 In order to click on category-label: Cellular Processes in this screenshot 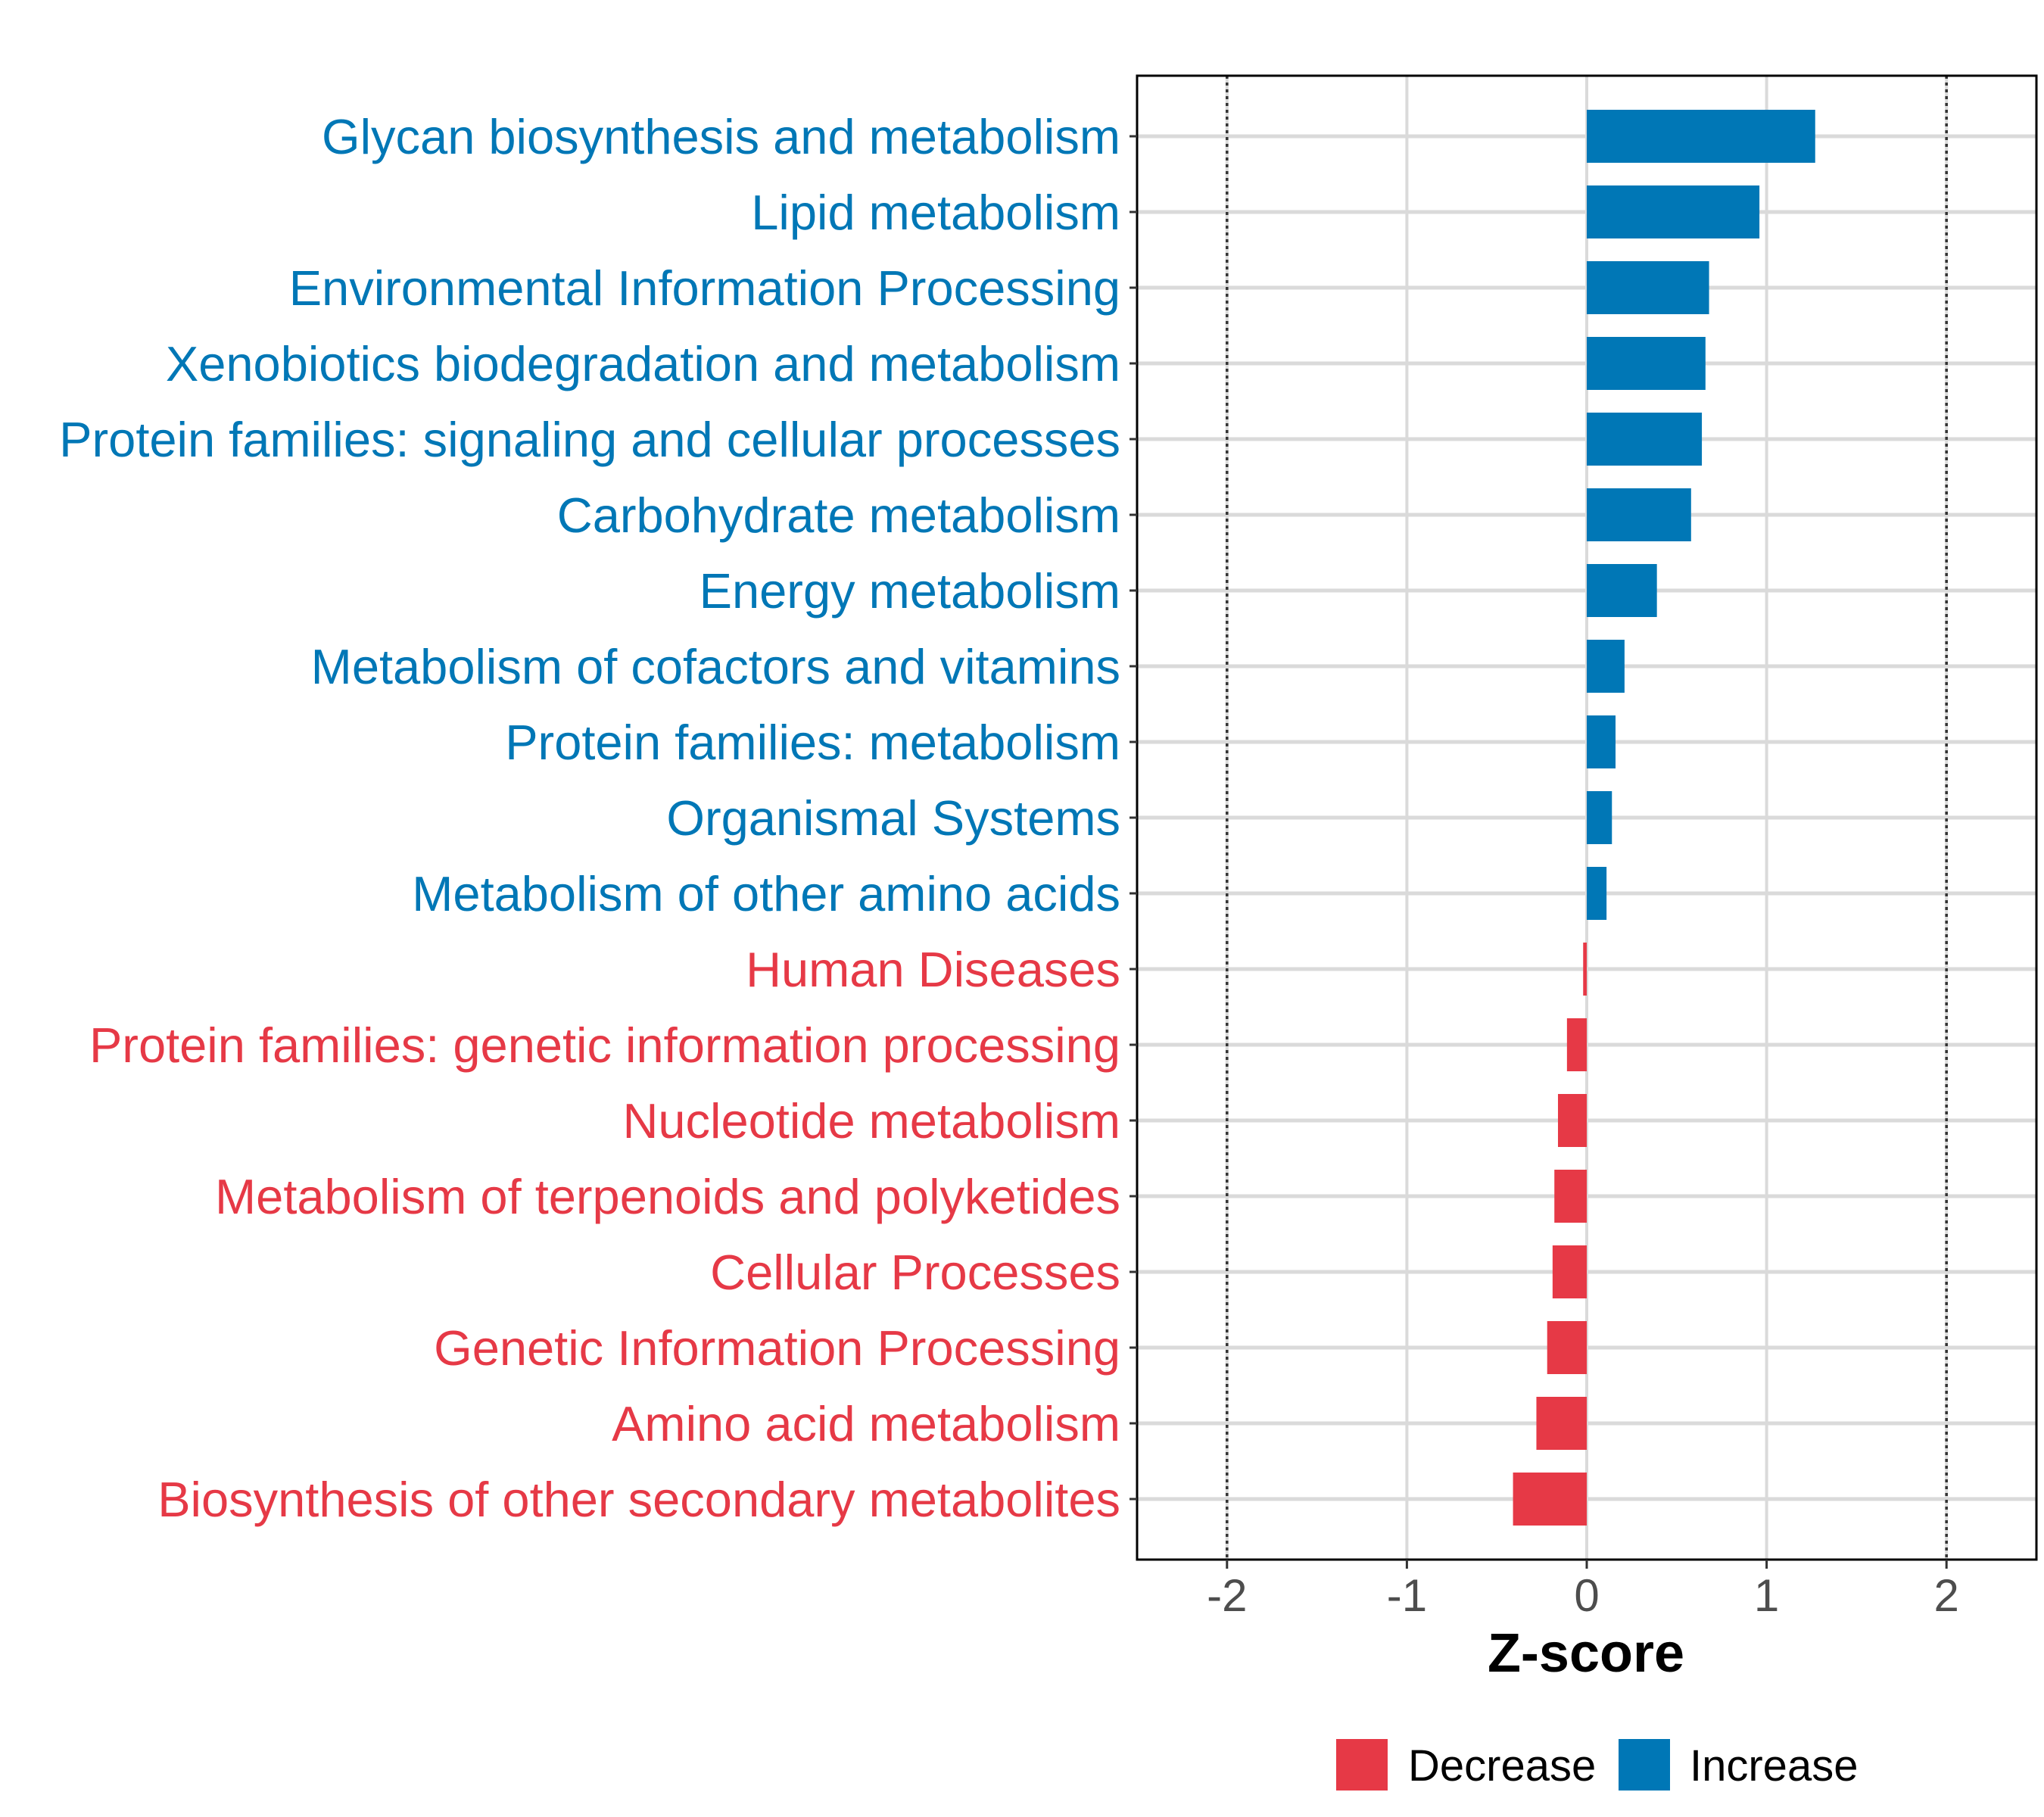, I will do `click(915, 1272)`.